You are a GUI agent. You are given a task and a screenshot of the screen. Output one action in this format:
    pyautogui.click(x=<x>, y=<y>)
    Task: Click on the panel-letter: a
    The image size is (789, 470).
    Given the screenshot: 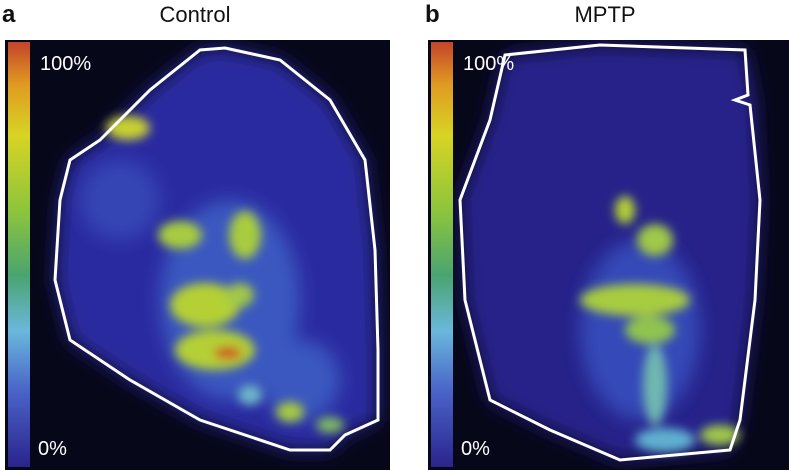 What is the action you would take?
    pyautogui.click(x=9, y=14)
    